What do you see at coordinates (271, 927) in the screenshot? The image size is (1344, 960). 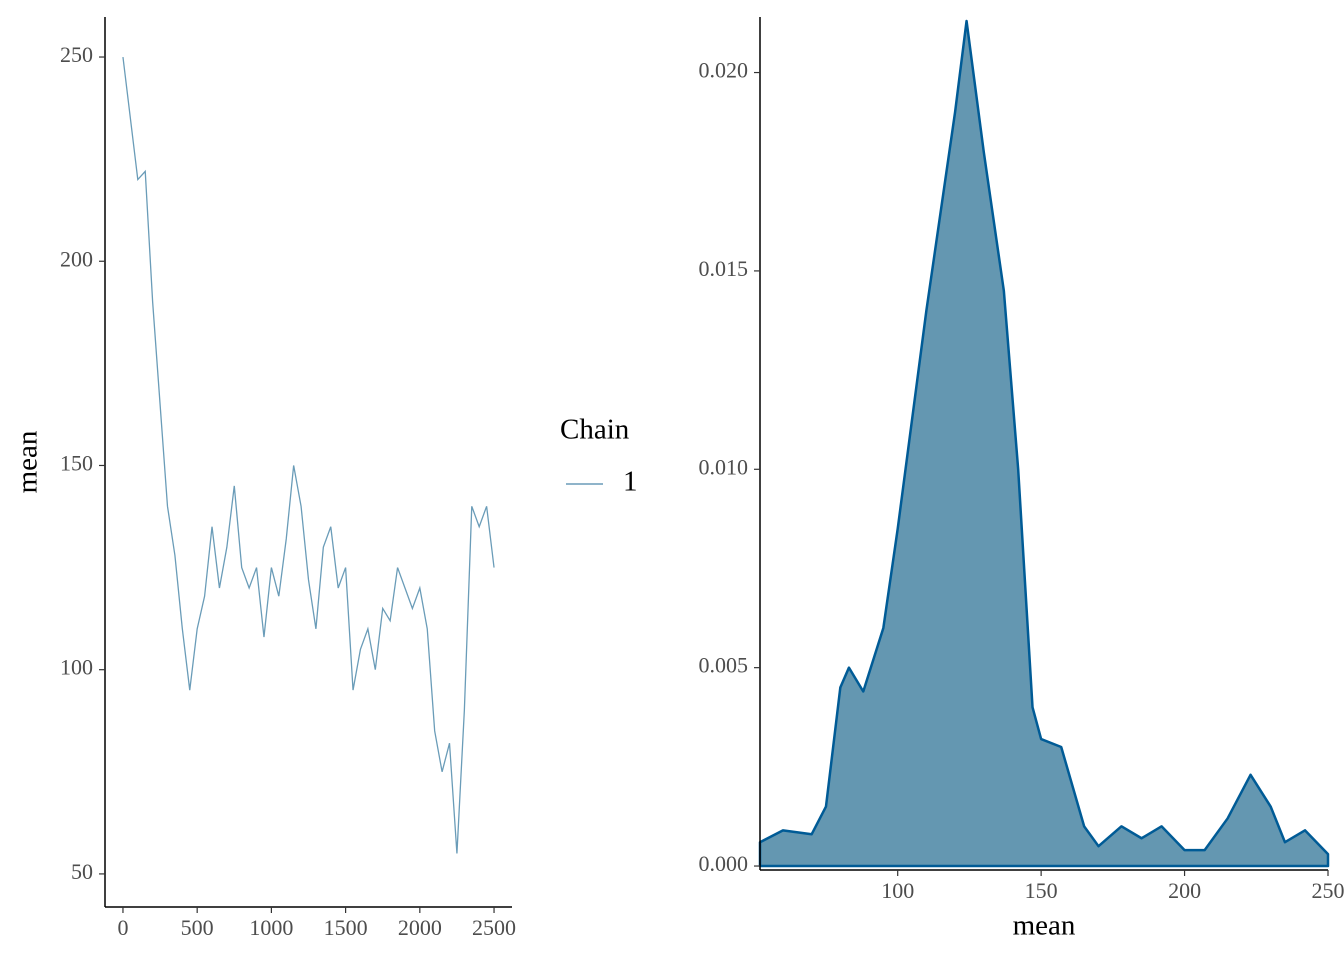 I see `x-tick-label: 1000` at bounding box center [271, 927].